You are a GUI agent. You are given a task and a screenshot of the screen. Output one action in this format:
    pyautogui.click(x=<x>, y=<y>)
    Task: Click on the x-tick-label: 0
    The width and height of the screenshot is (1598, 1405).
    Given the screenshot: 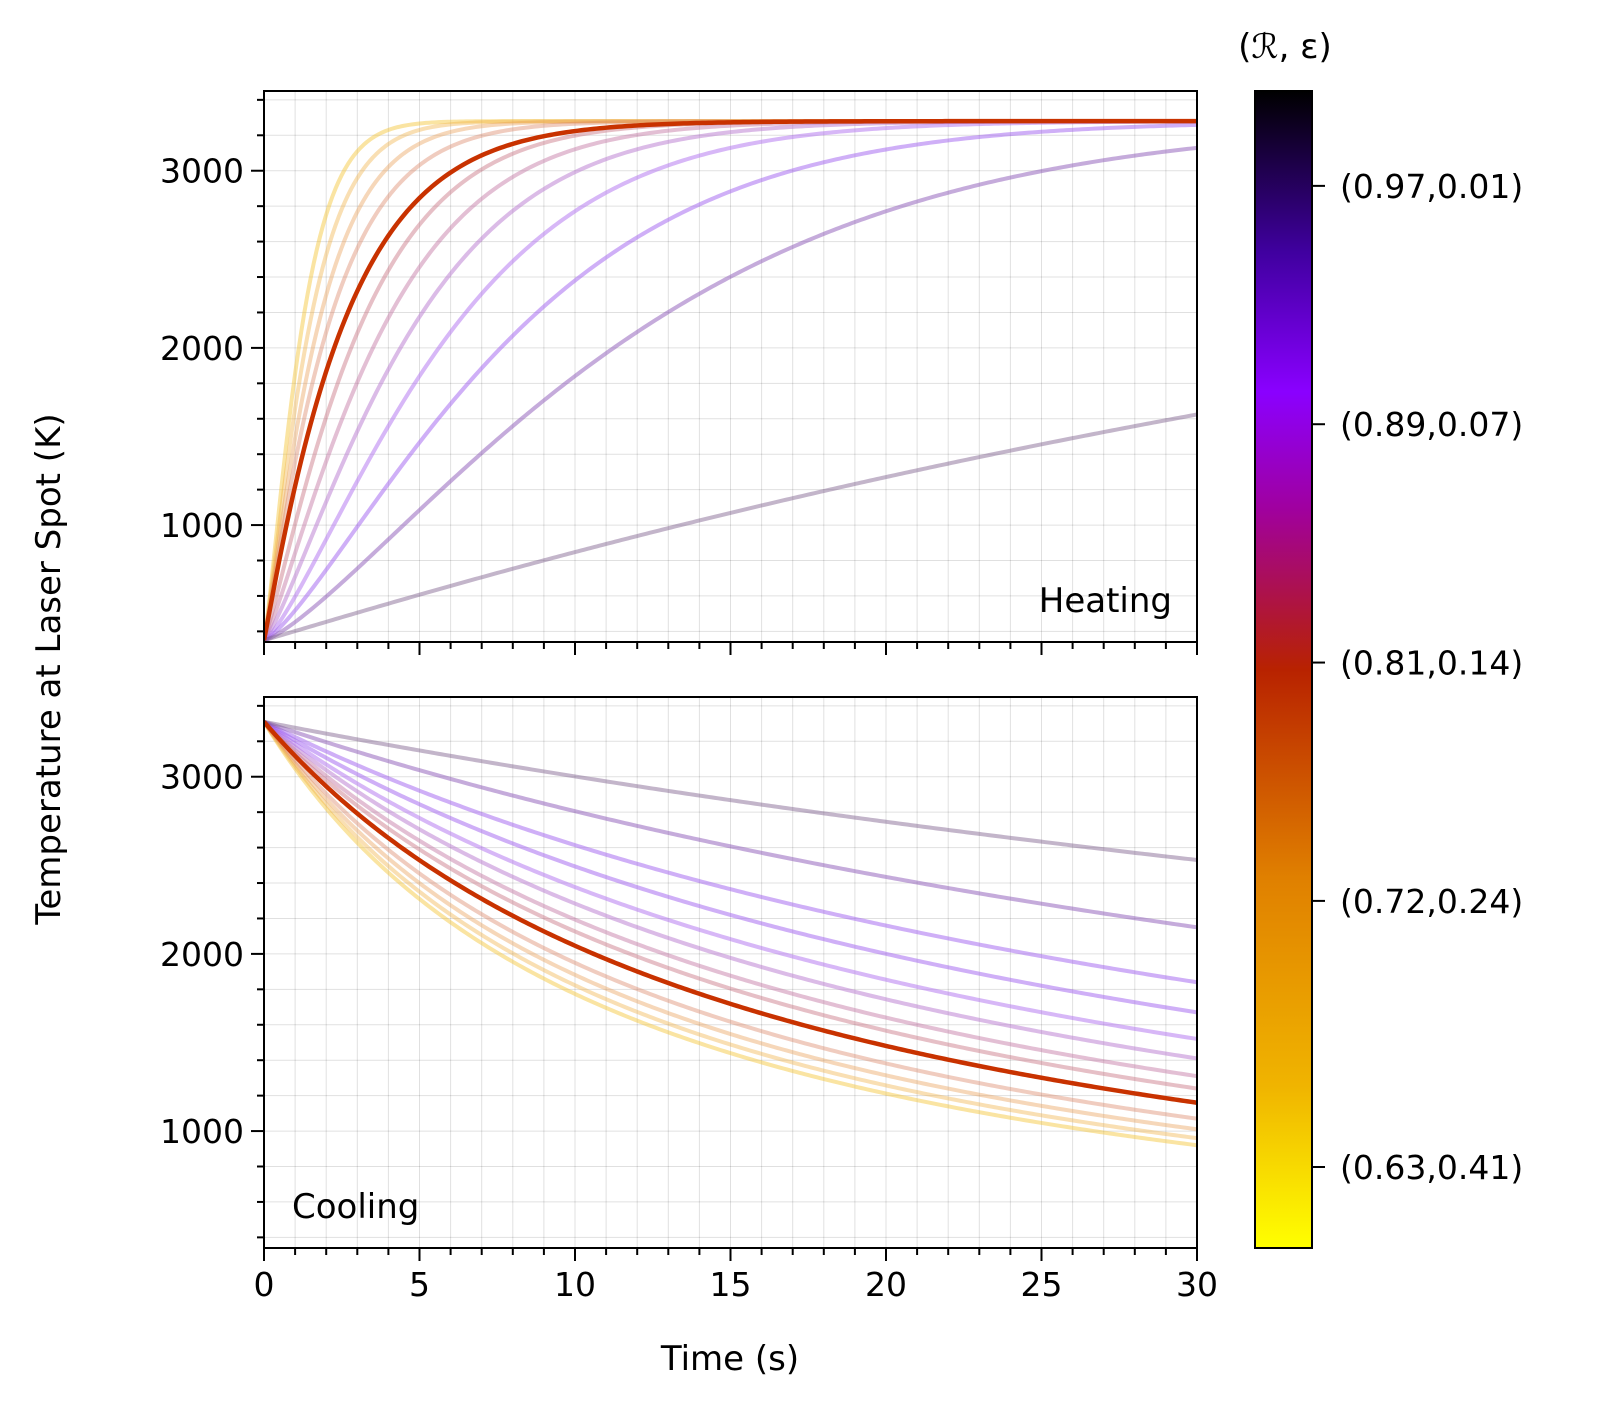 What is the action you would take?
    pyautogui.click(x=264, y=1284)
    